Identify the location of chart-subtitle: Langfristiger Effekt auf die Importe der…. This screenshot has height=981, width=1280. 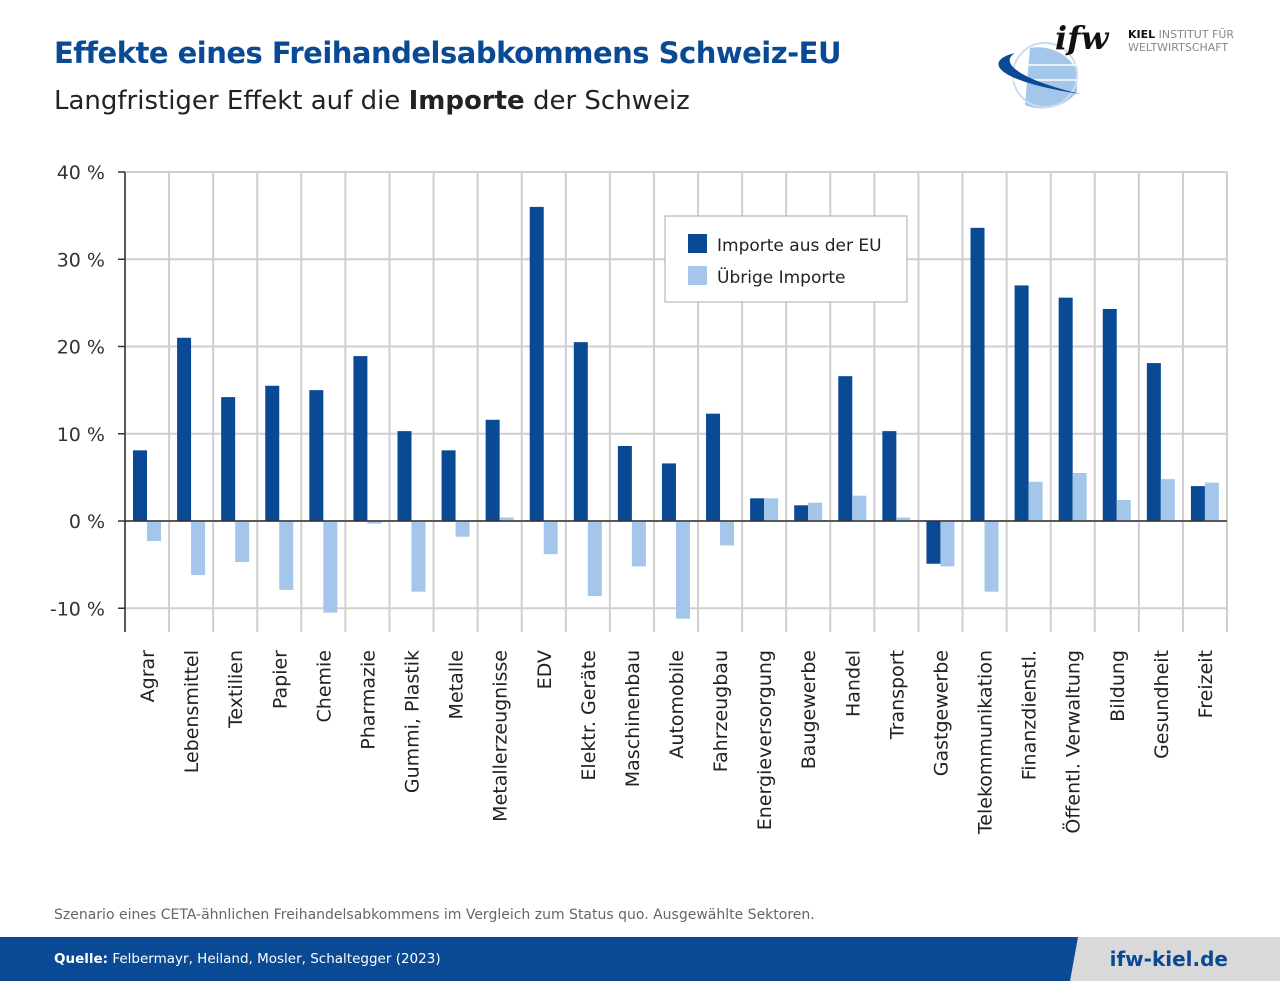
(372, 101).